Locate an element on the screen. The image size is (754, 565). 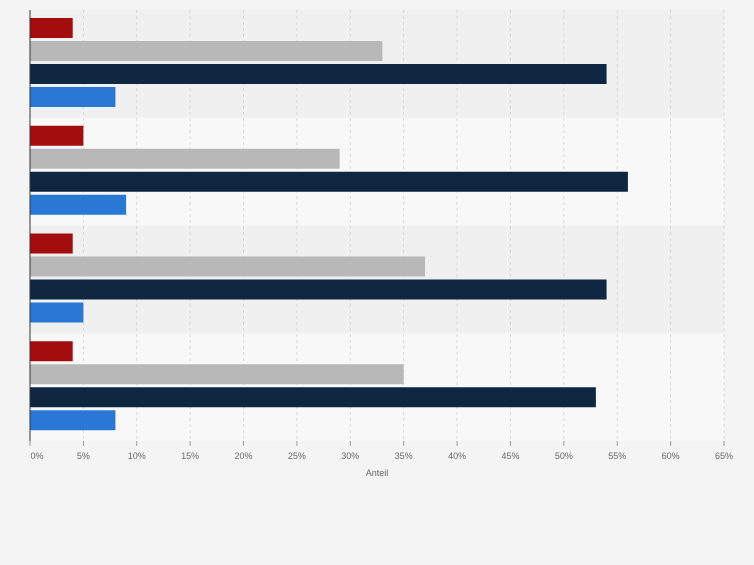
x-axis-ticks: 0% 5% 10% 15% 20% 25% 30% 35% 40% 45% 50% 55% 60% 65% is located at coordinates (381, 451).